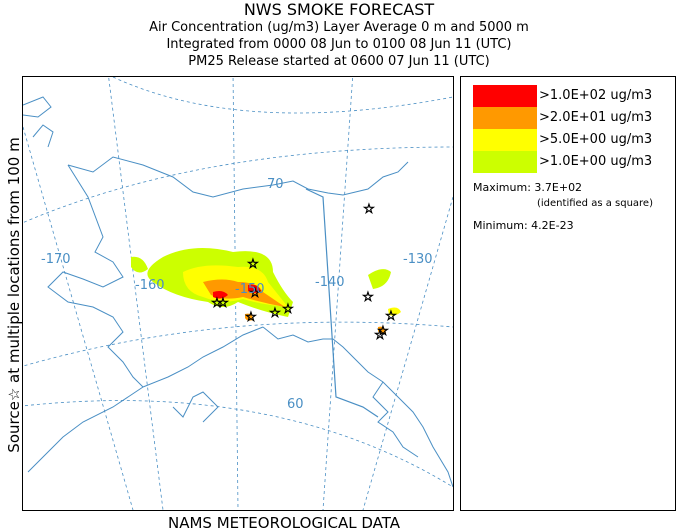  What do you see at coordinates (596, 95) in the screenshot?
I see `legend-label: >1.0E+02 ug/m3` at bounding box center [596, 95].